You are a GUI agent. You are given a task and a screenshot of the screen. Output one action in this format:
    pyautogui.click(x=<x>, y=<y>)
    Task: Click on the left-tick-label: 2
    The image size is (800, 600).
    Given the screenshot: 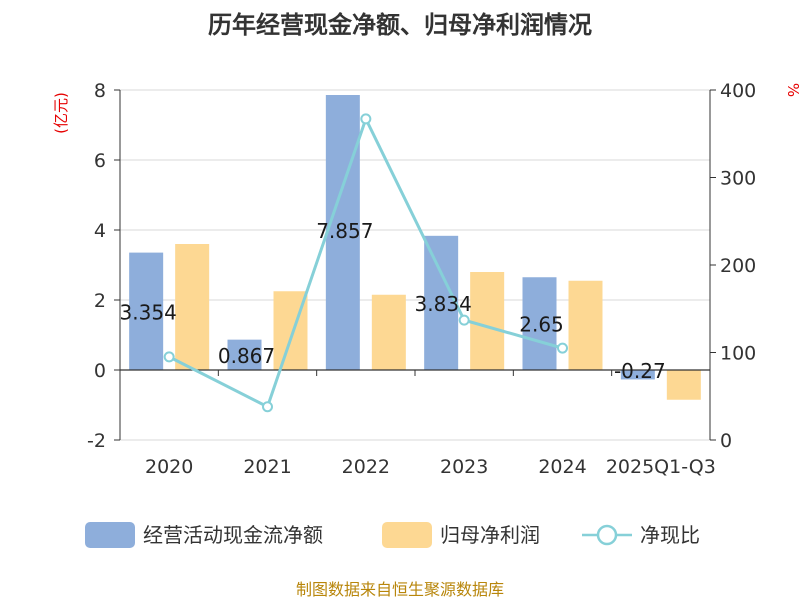 What is the action you would take?
    pyautogui.click(x=100, y=301)
    